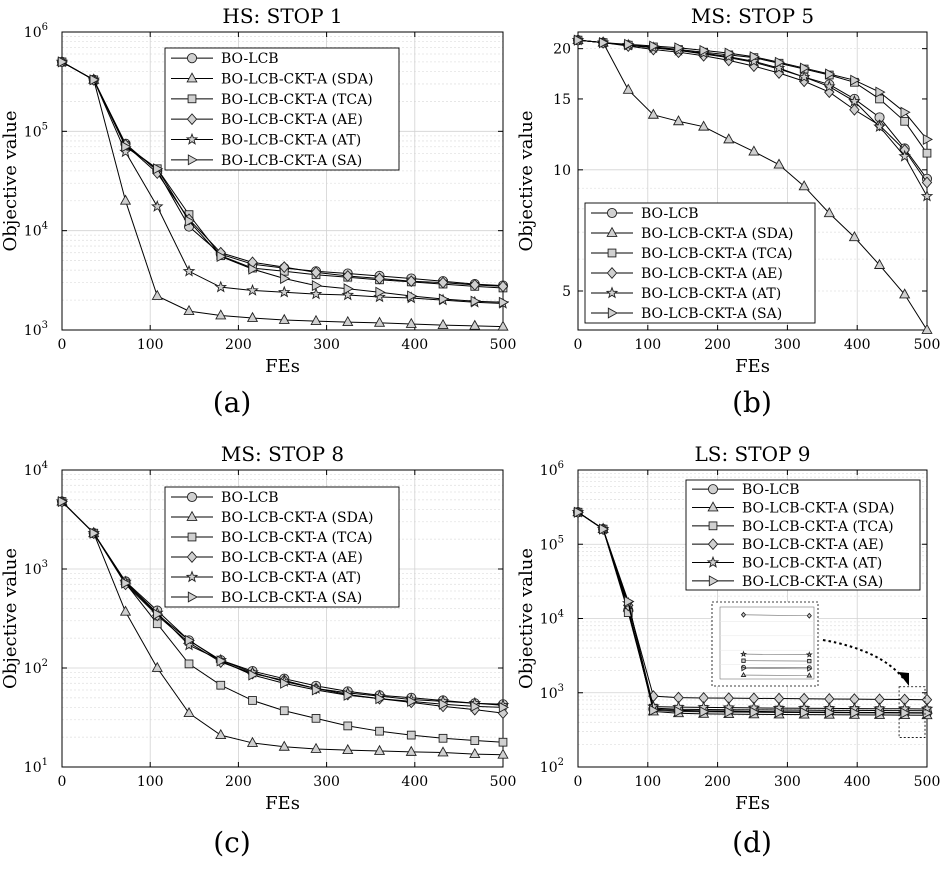 The height and width of the screenshot is (870, 941). I want to click on legend-label: BO-LCB-CKT-A (SA), so click(812, 582).